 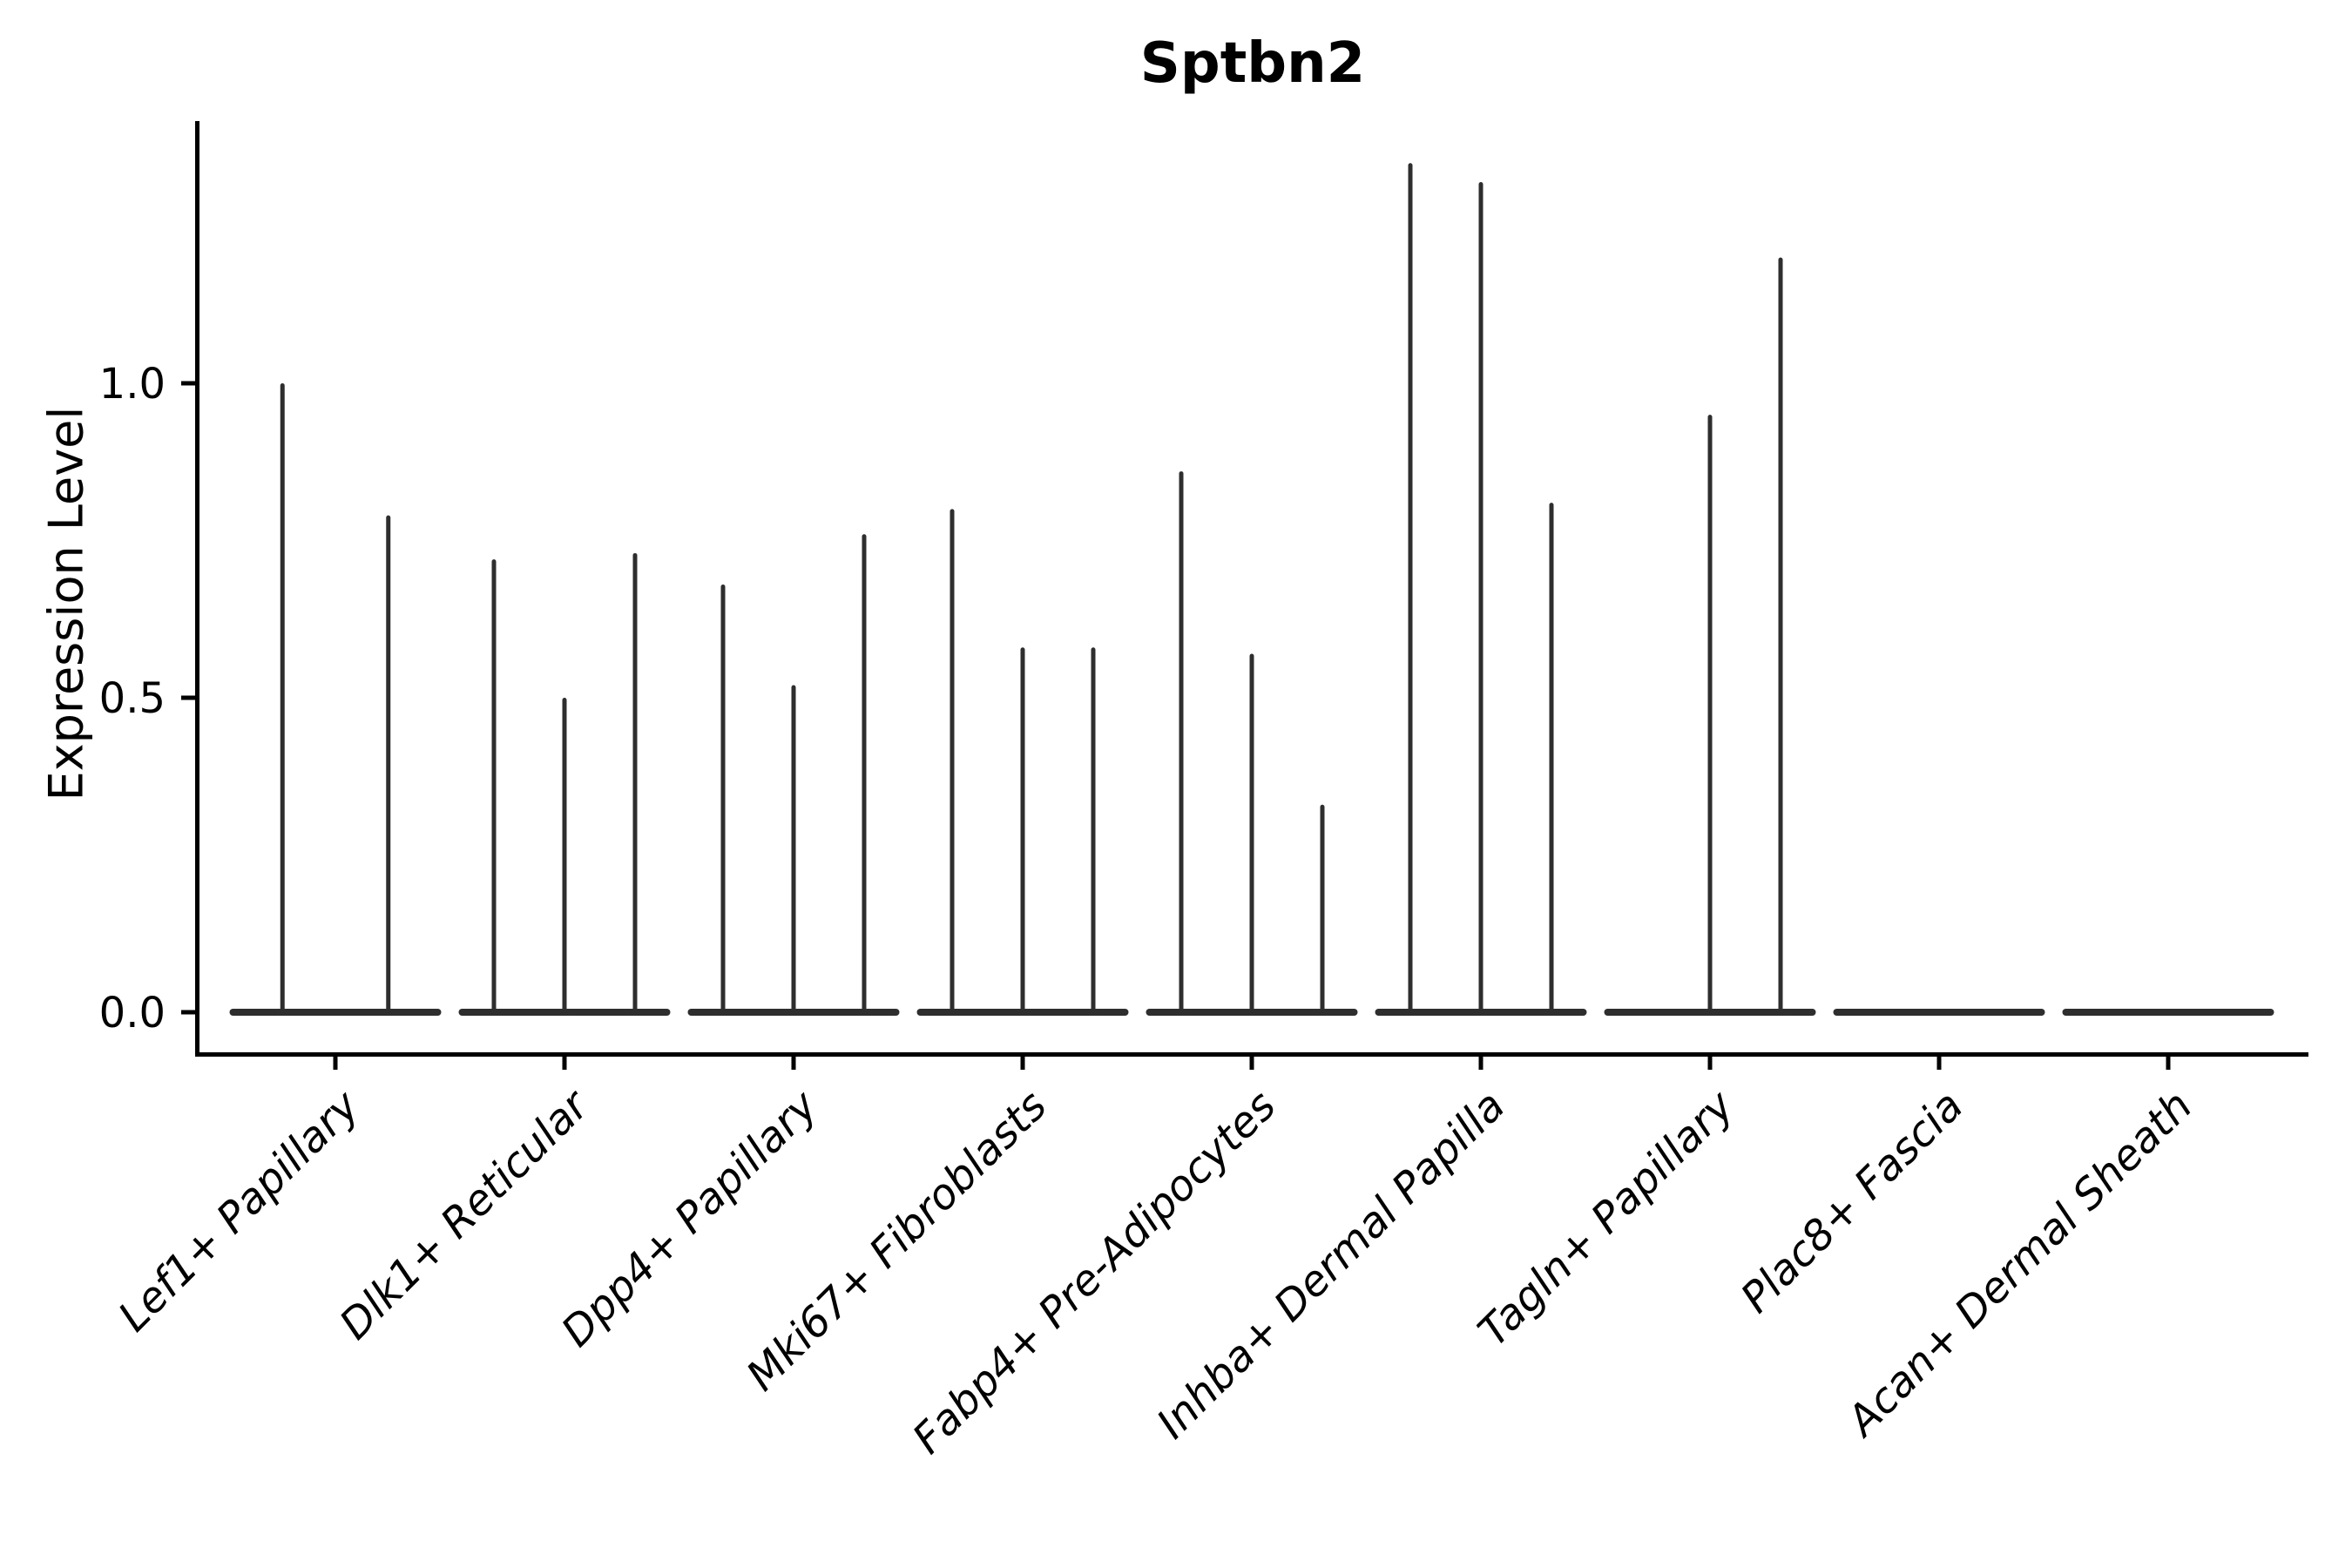 What do you see at coordinates (197, 589) in the screenshot?
I see `y-axis-spine` at bounding box center [197, 589].